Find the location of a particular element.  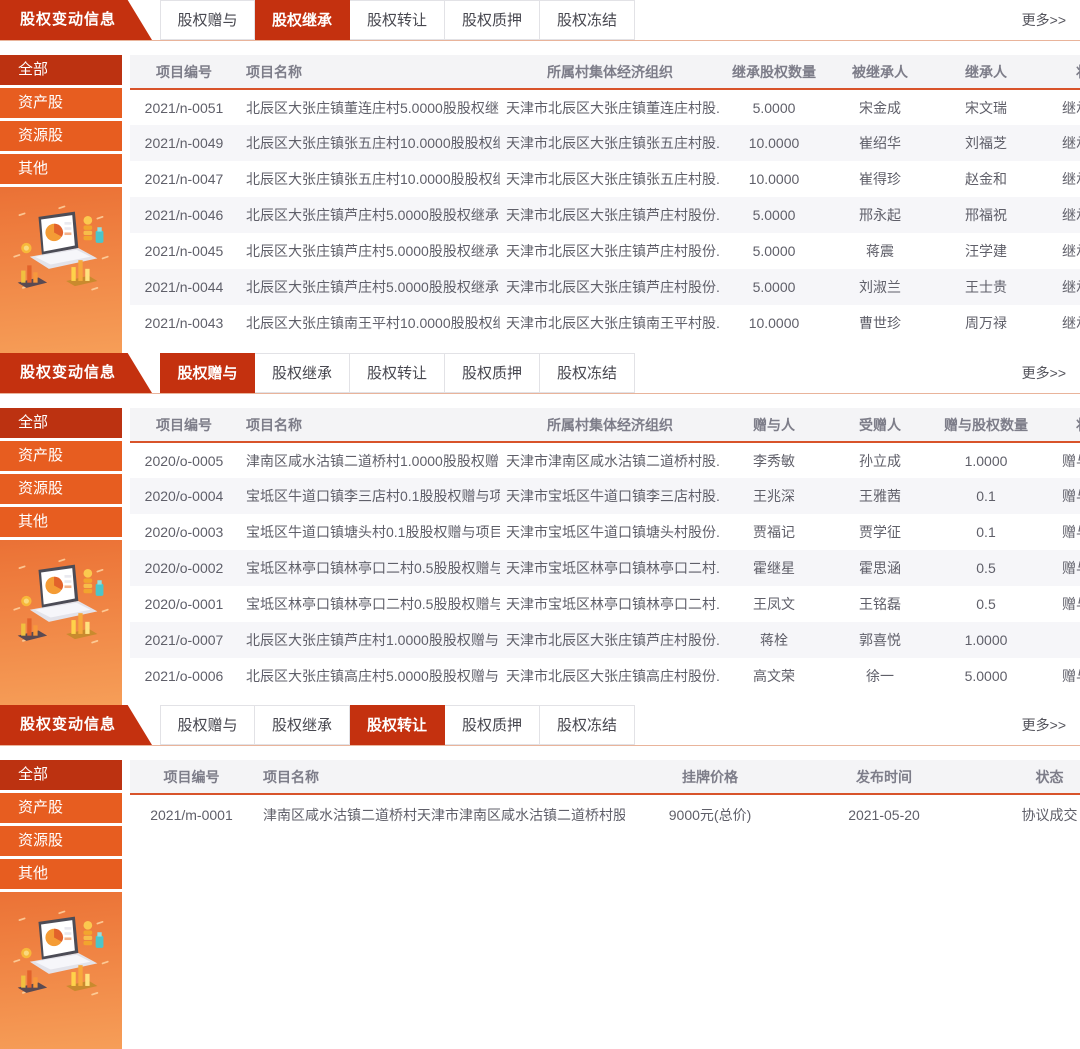

column-header: 继承股权数量 is located at coordinates (774, 71).